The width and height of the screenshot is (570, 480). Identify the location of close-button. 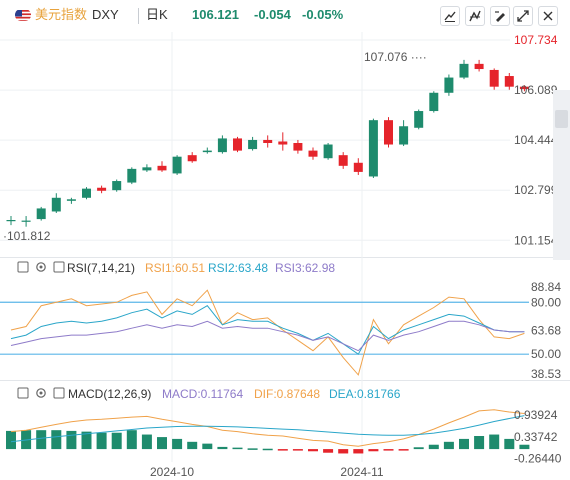
(548, 16).